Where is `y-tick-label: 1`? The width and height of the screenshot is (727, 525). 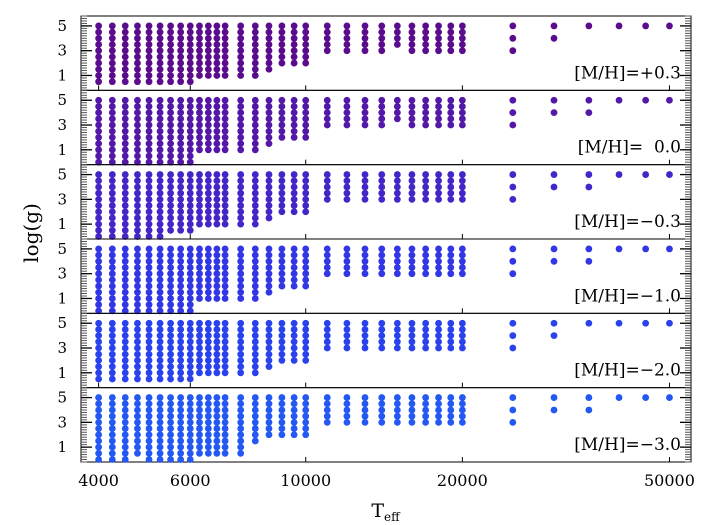 y-tick-label: 1 is located at coordinates (62, 298).